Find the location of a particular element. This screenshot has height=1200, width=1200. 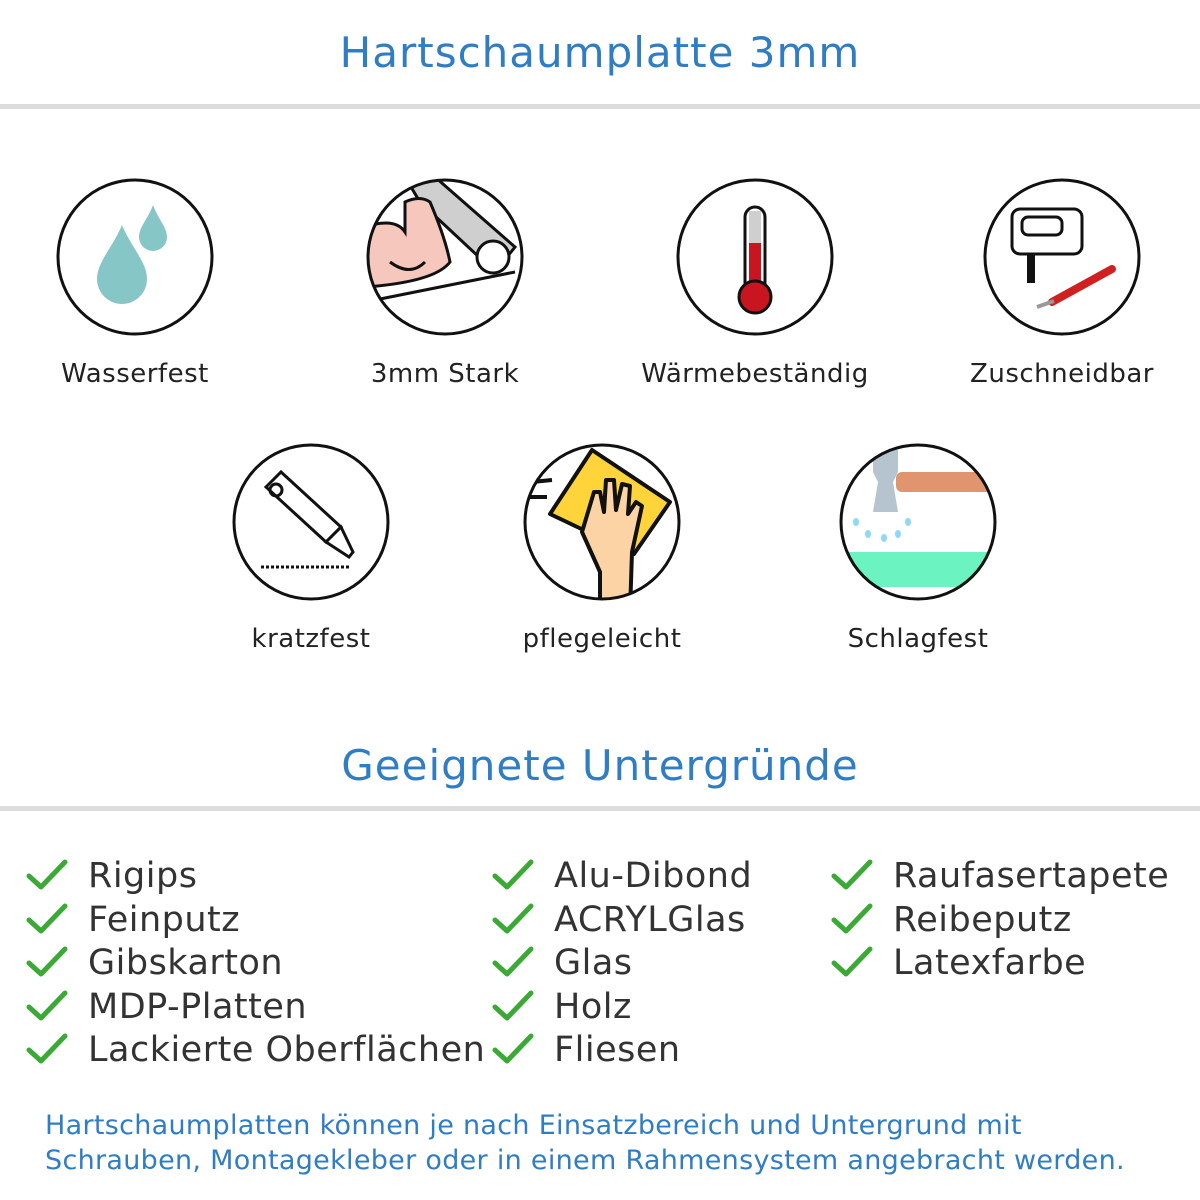

surface-item: Feinputz is located at coordinates (133, 919).